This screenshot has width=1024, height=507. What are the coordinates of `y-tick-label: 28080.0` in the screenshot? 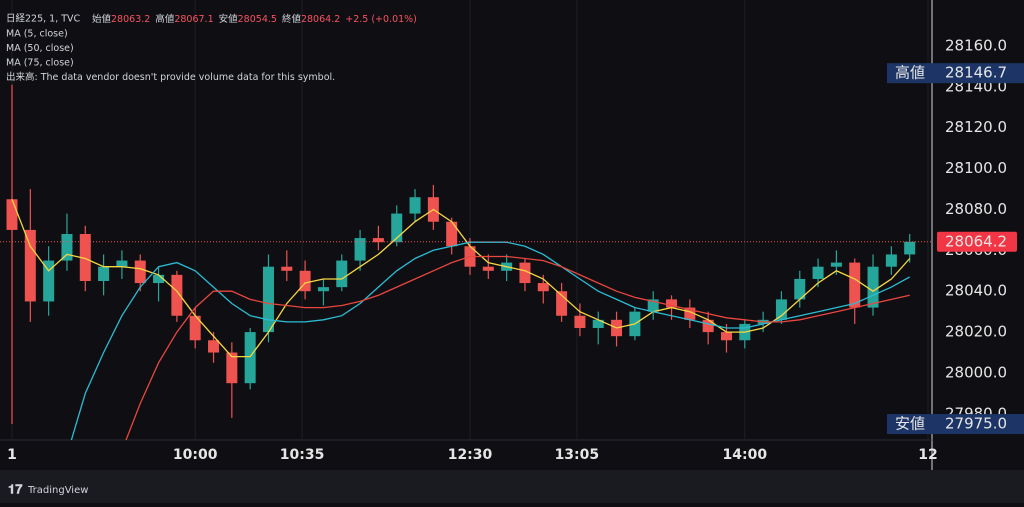 It's located at (976, 209).